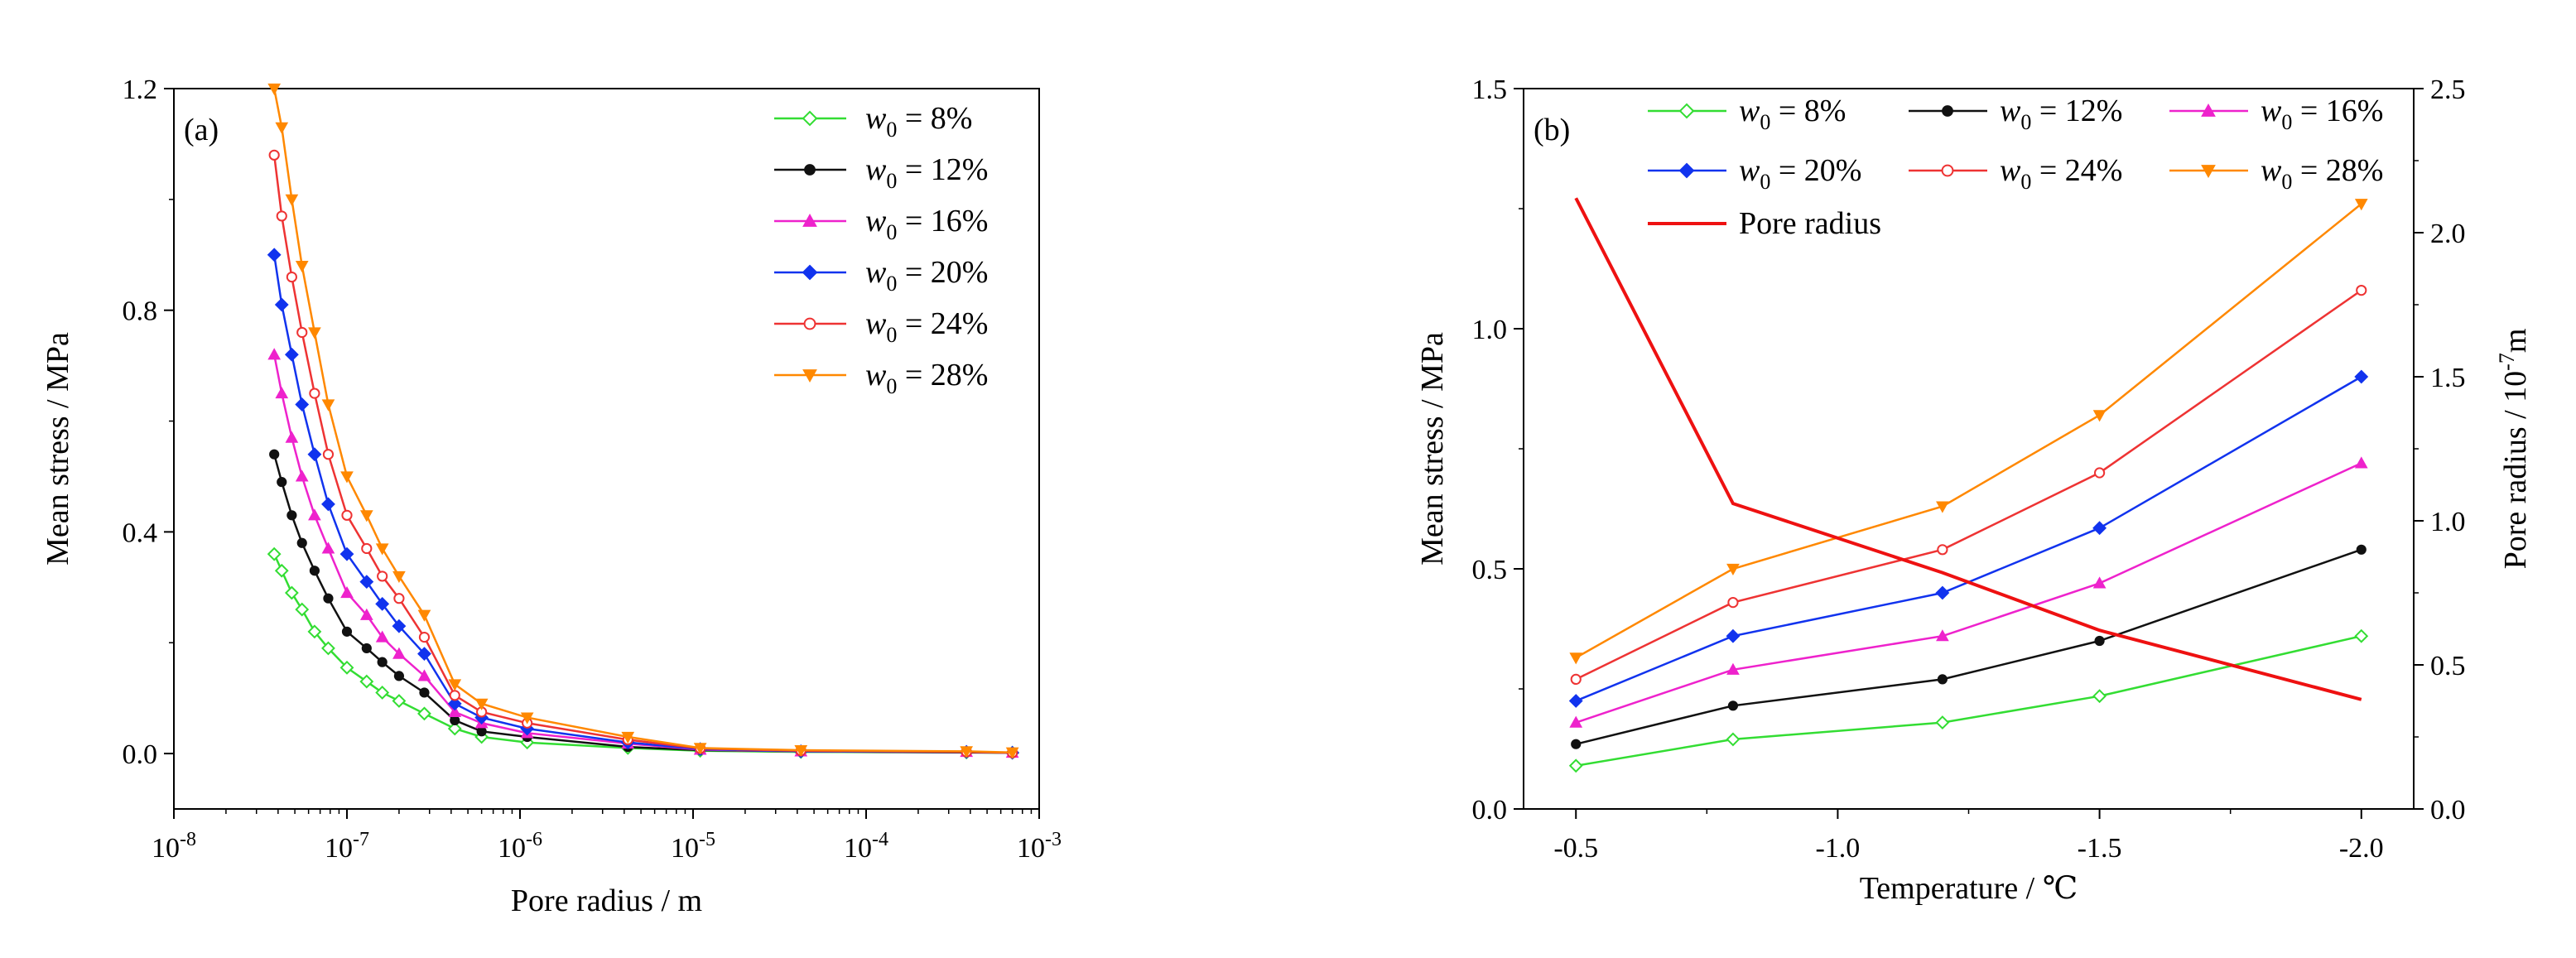 This screenshot has height=958, width=2576. What do you see at coordinates (942, 375) in the screenshot?
I see `legend-value: = 28%` at bounding box center [942, 375].